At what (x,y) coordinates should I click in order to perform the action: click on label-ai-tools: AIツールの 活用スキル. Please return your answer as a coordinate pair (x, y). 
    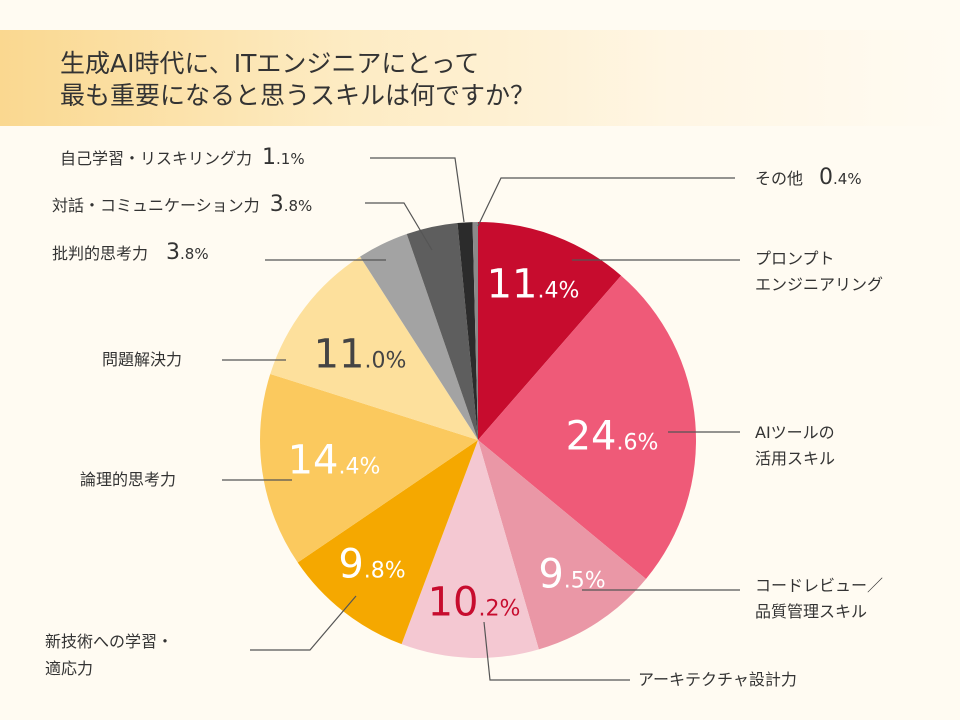
    Looking at the image, I should click on (795, 445).